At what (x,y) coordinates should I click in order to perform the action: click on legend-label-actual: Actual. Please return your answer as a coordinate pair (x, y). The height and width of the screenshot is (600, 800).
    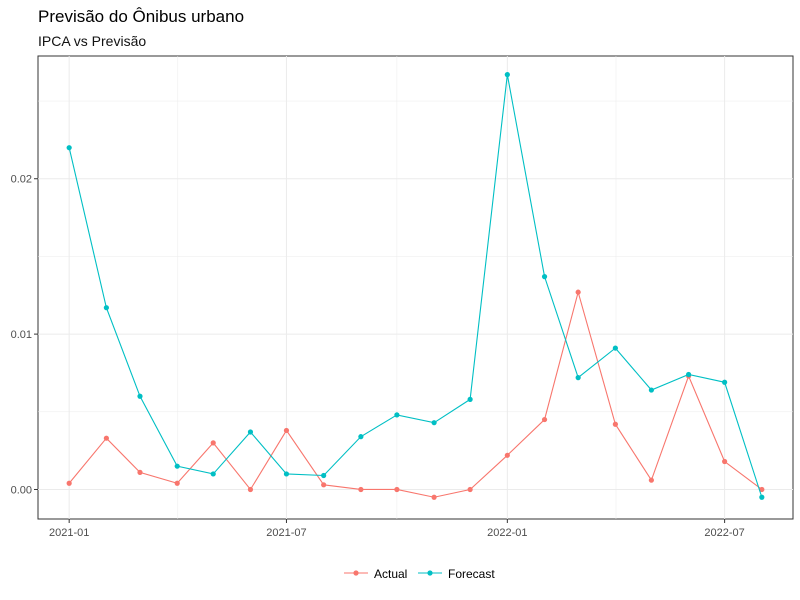
    Looking at the image, I should click on (390, 574).